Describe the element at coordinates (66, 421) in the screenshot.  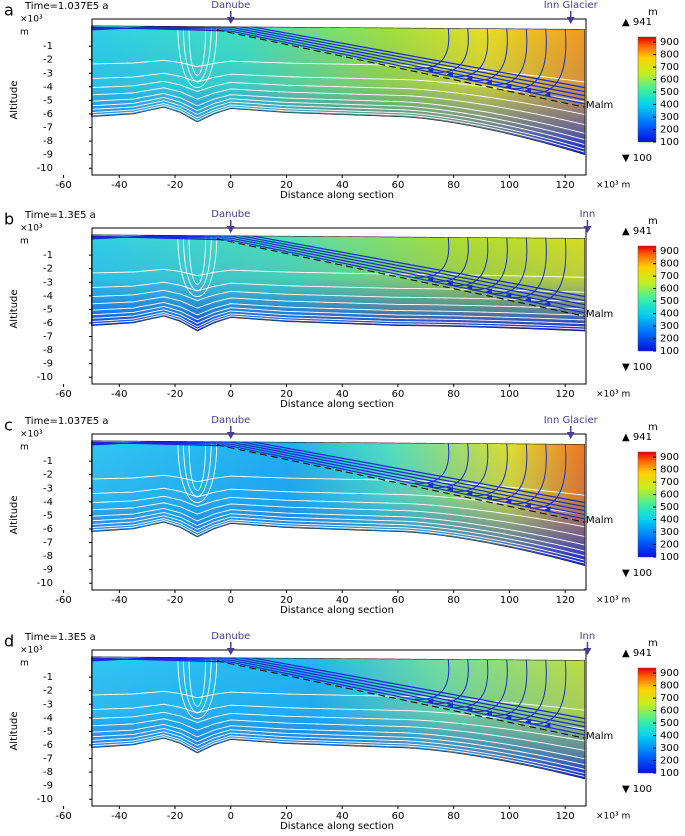
I see `panel-title: Time=1.037E5 a` at that location.